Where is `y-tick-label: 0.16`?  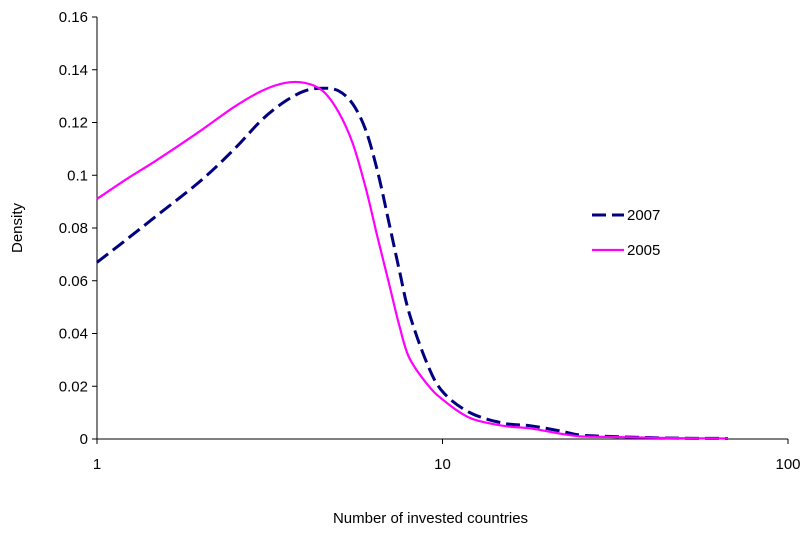
y-tick-label: 0.16 is located at coordinates (73, 17).